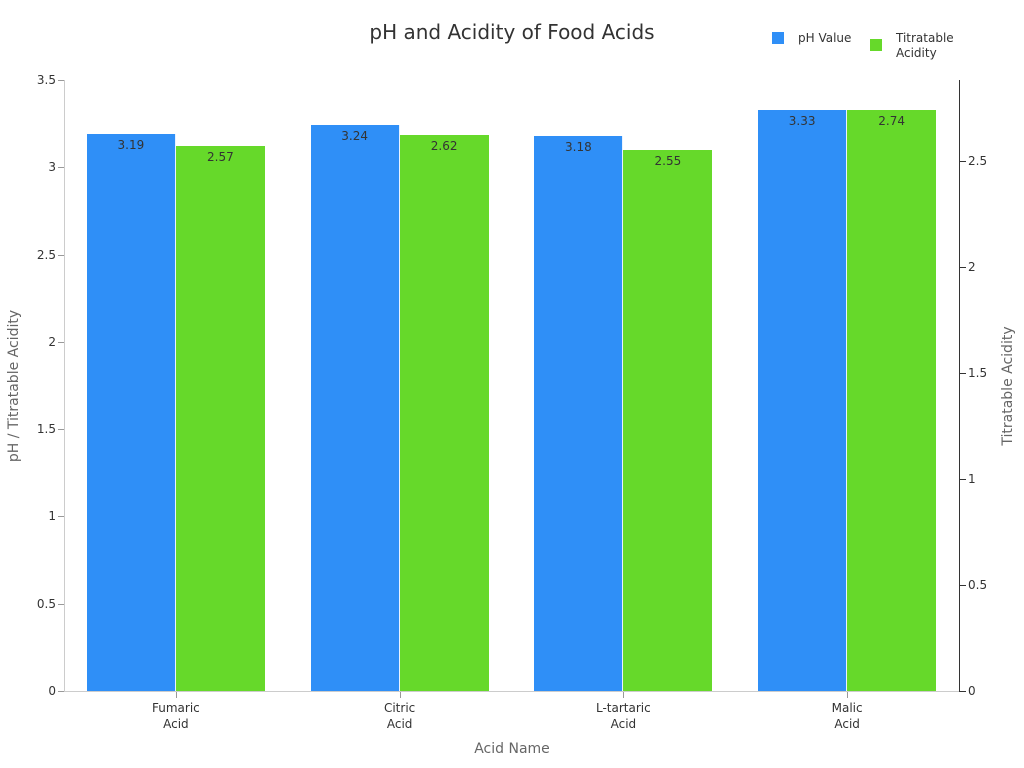  What do you see at coordinates (64, 386) in the screenshot?
I see `left-y-axis` at bounding box center [64, 386].